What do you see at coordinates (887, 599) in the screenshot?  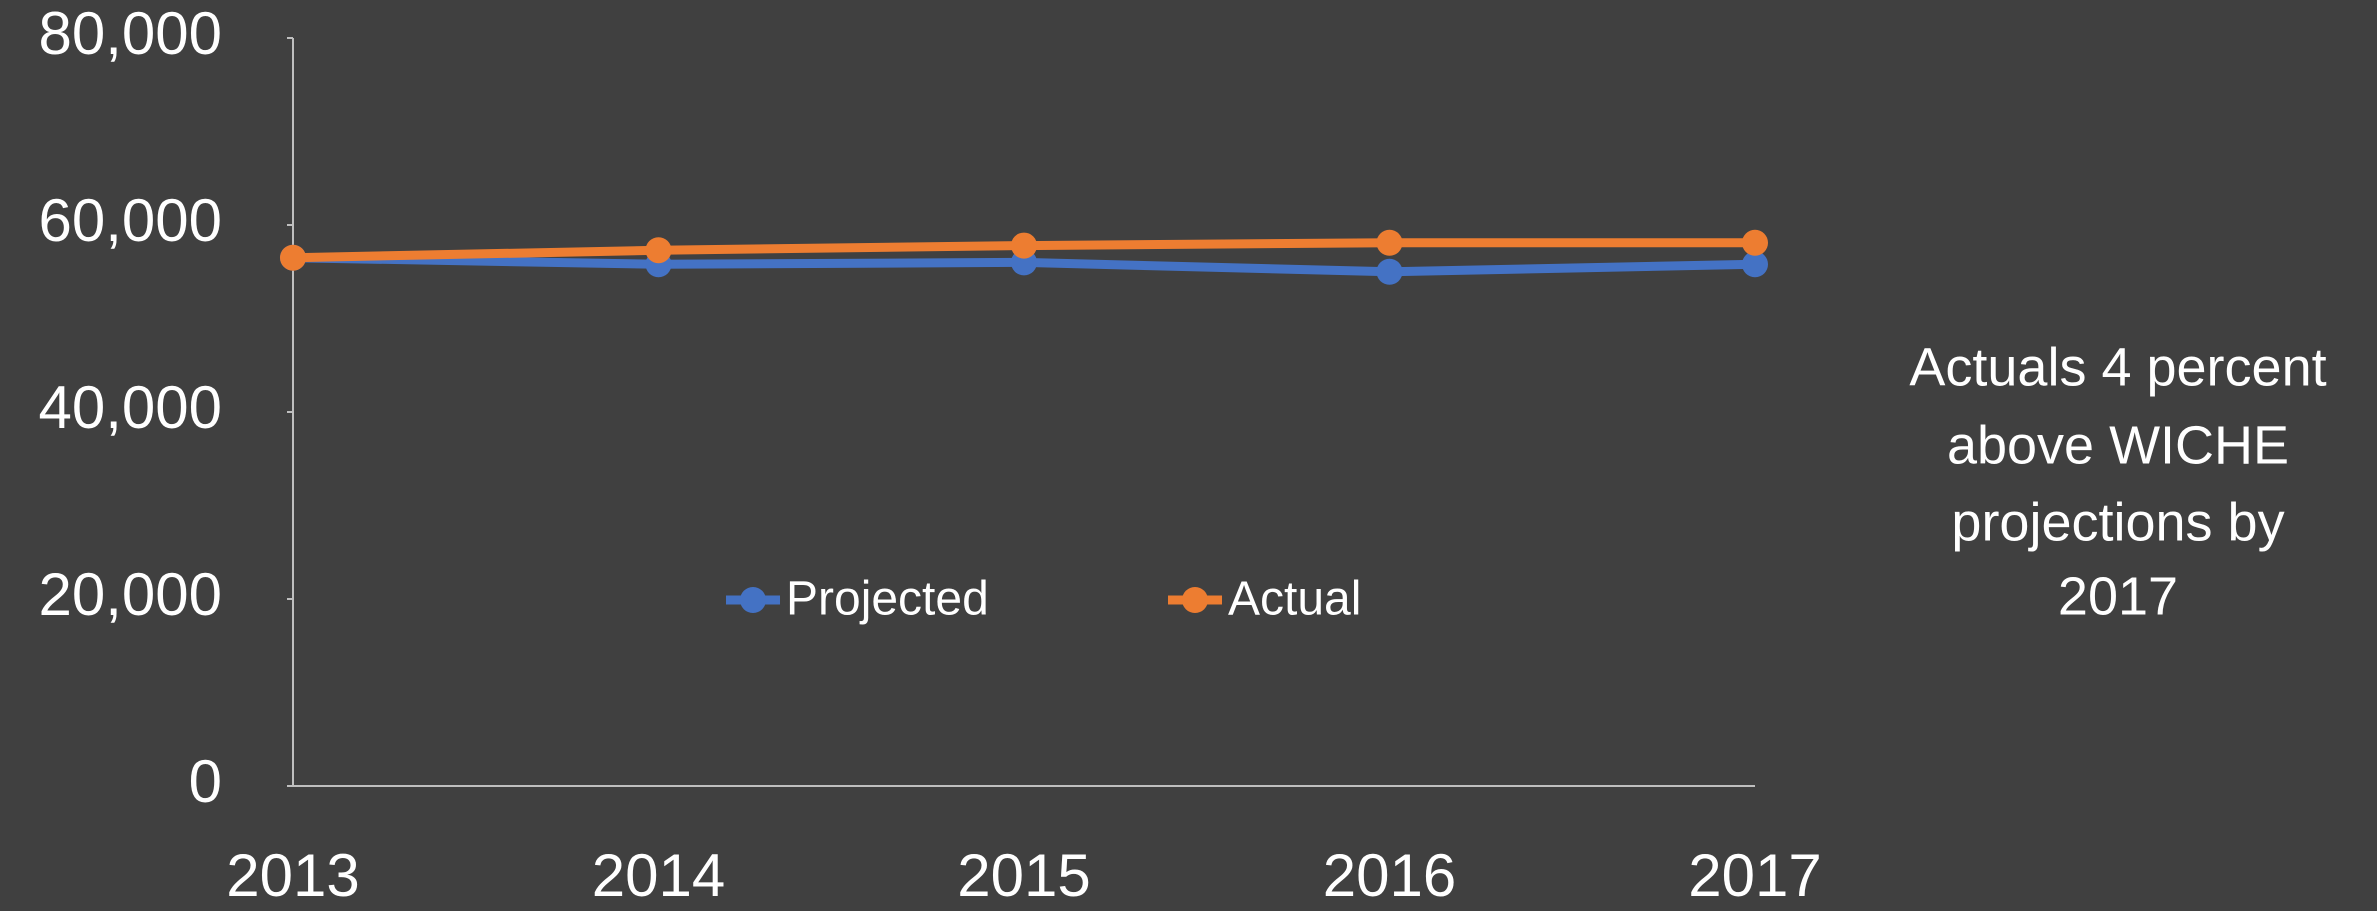 I see `legend-label: Projected` at bounding box center [887, 599].